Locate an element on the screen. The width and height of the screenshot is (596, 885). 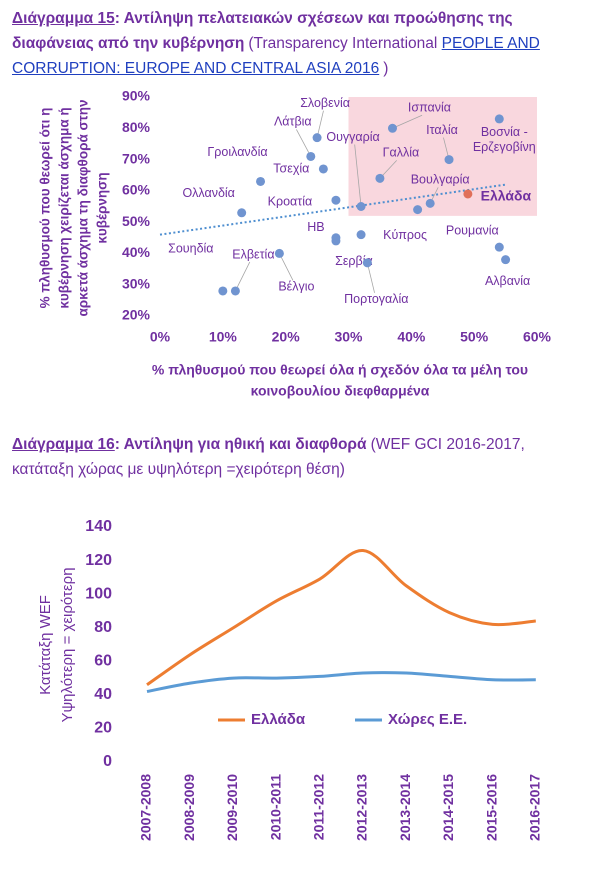
x-tick-label: 2015-2016 is located at coordinates (491, 807).